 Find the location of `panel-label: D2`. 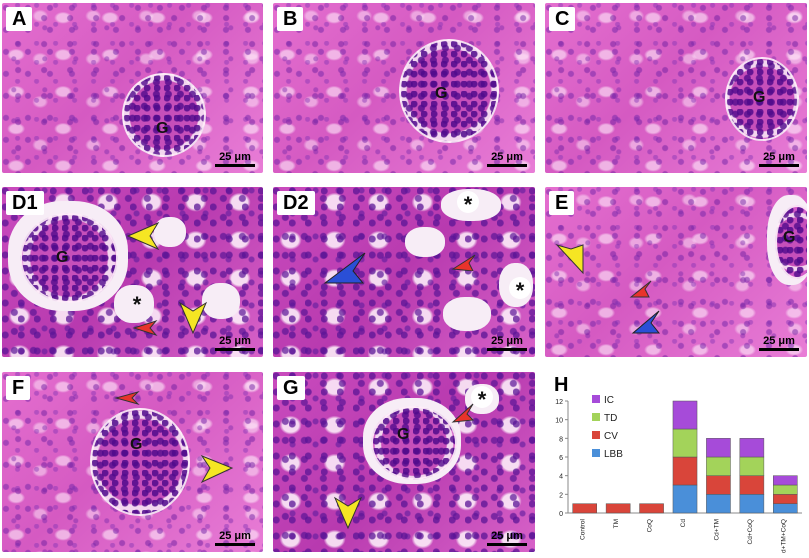

panel-label: D2 is located at coordinates (296, 203).